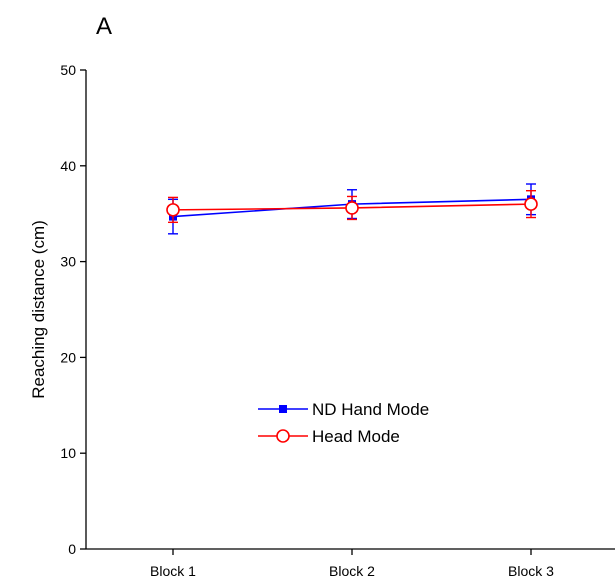  What do you see at coordinates (68, 70) in the screenshot?
I see `y-tick-label: 50` at bounding box center [68, 70].